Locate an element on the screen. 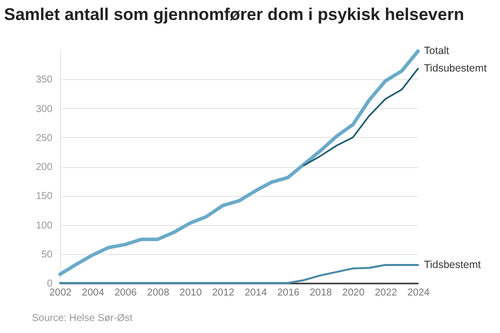 The height and width of the screenshot is (333, 500). x-tick-label: 2004 is located at coordinates (93, 293).